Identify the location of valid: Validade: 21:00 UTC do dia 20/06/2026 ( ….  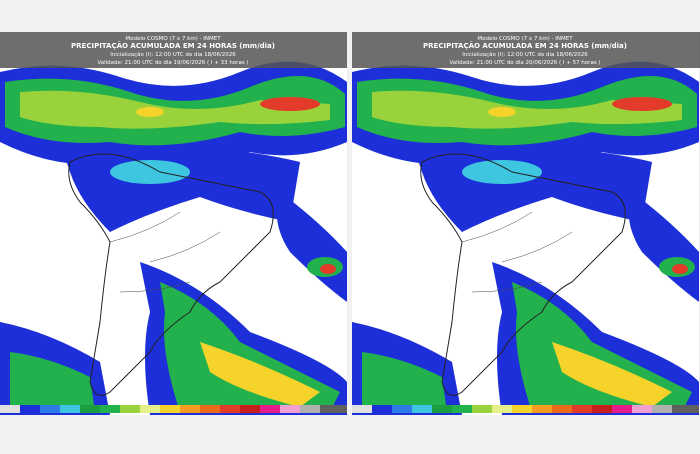
(524, 63).